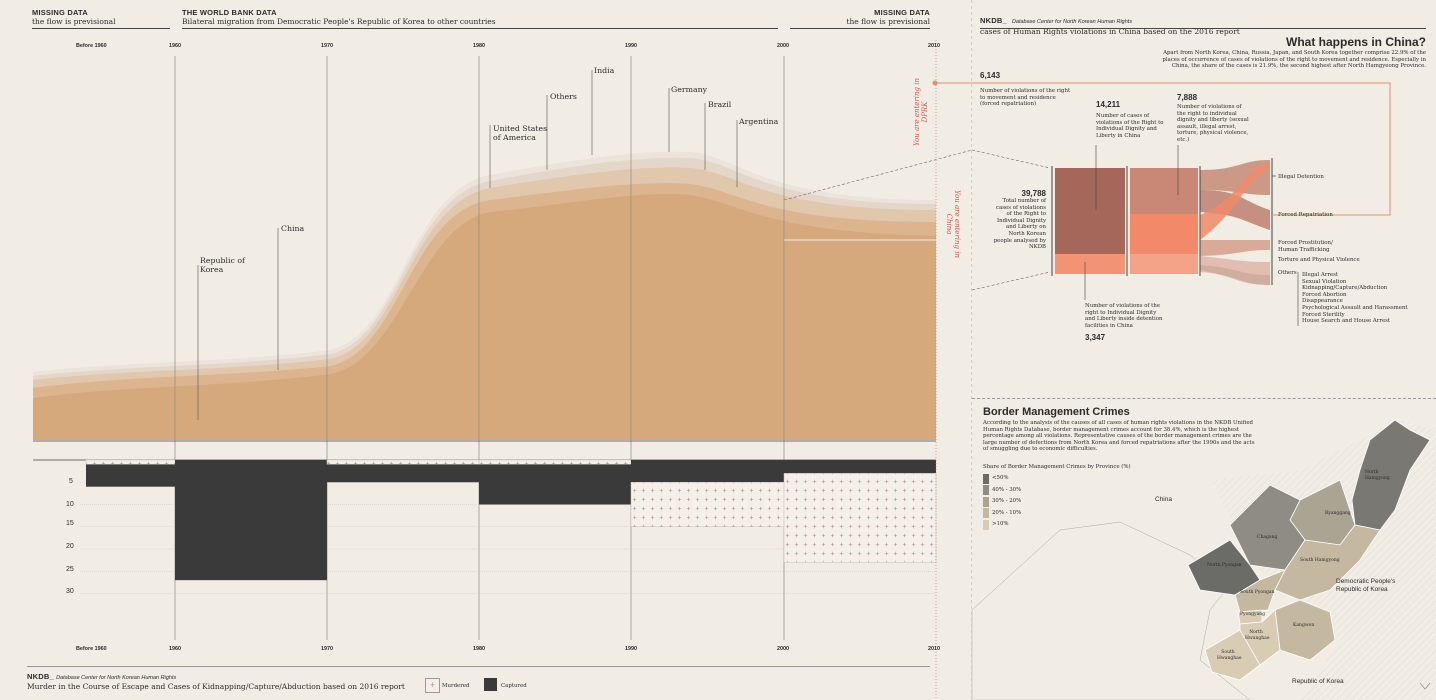 This screenshot has width=1436, height=700. What do you see at coordinates (631, 46) in the screenshot?
I see `top-axis-1990: 1990` at bounding box center [631, 46].